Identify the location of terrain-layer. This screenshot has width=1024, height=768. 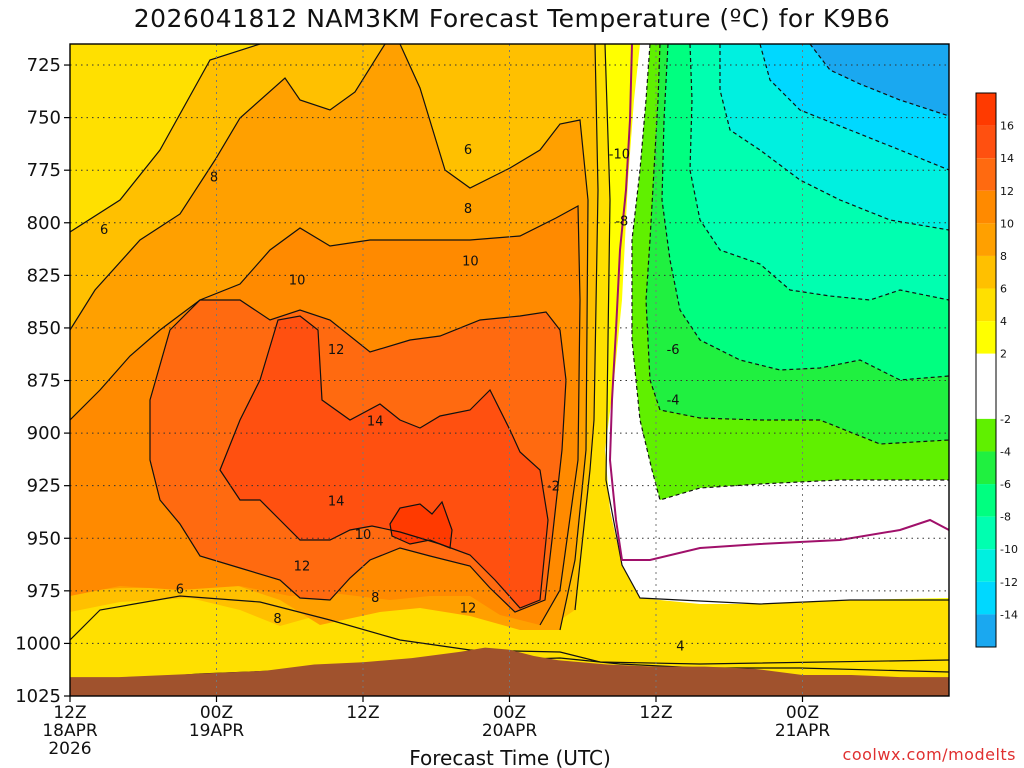
(509, 671).